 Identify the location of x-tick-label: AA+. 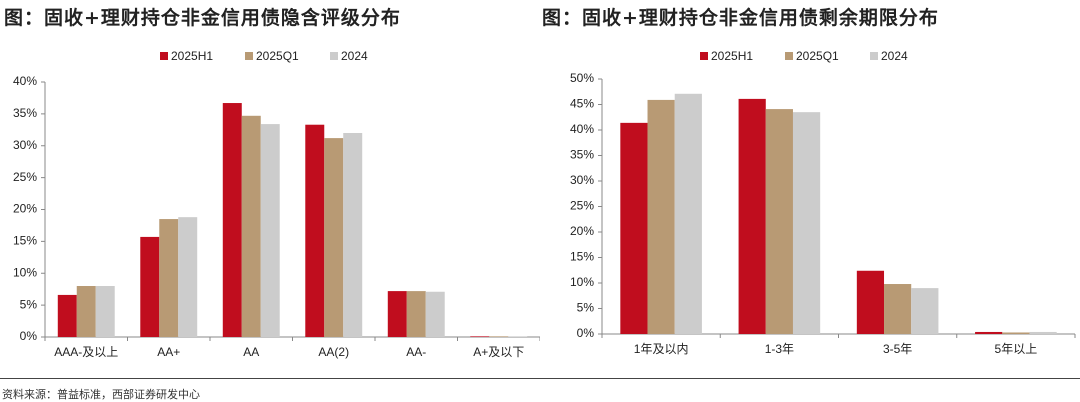
(168, 352).